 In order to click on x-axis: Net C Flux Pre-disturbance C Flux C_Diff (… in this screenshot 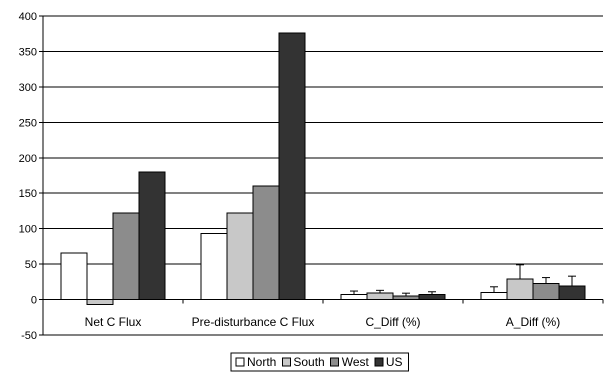, I will do `click(323, 314)`.